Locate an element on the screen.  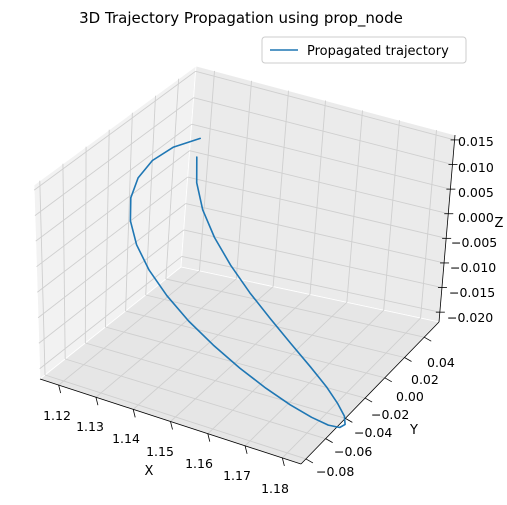
y-tick-label: 0.04 is located at coordinates (441, 362).